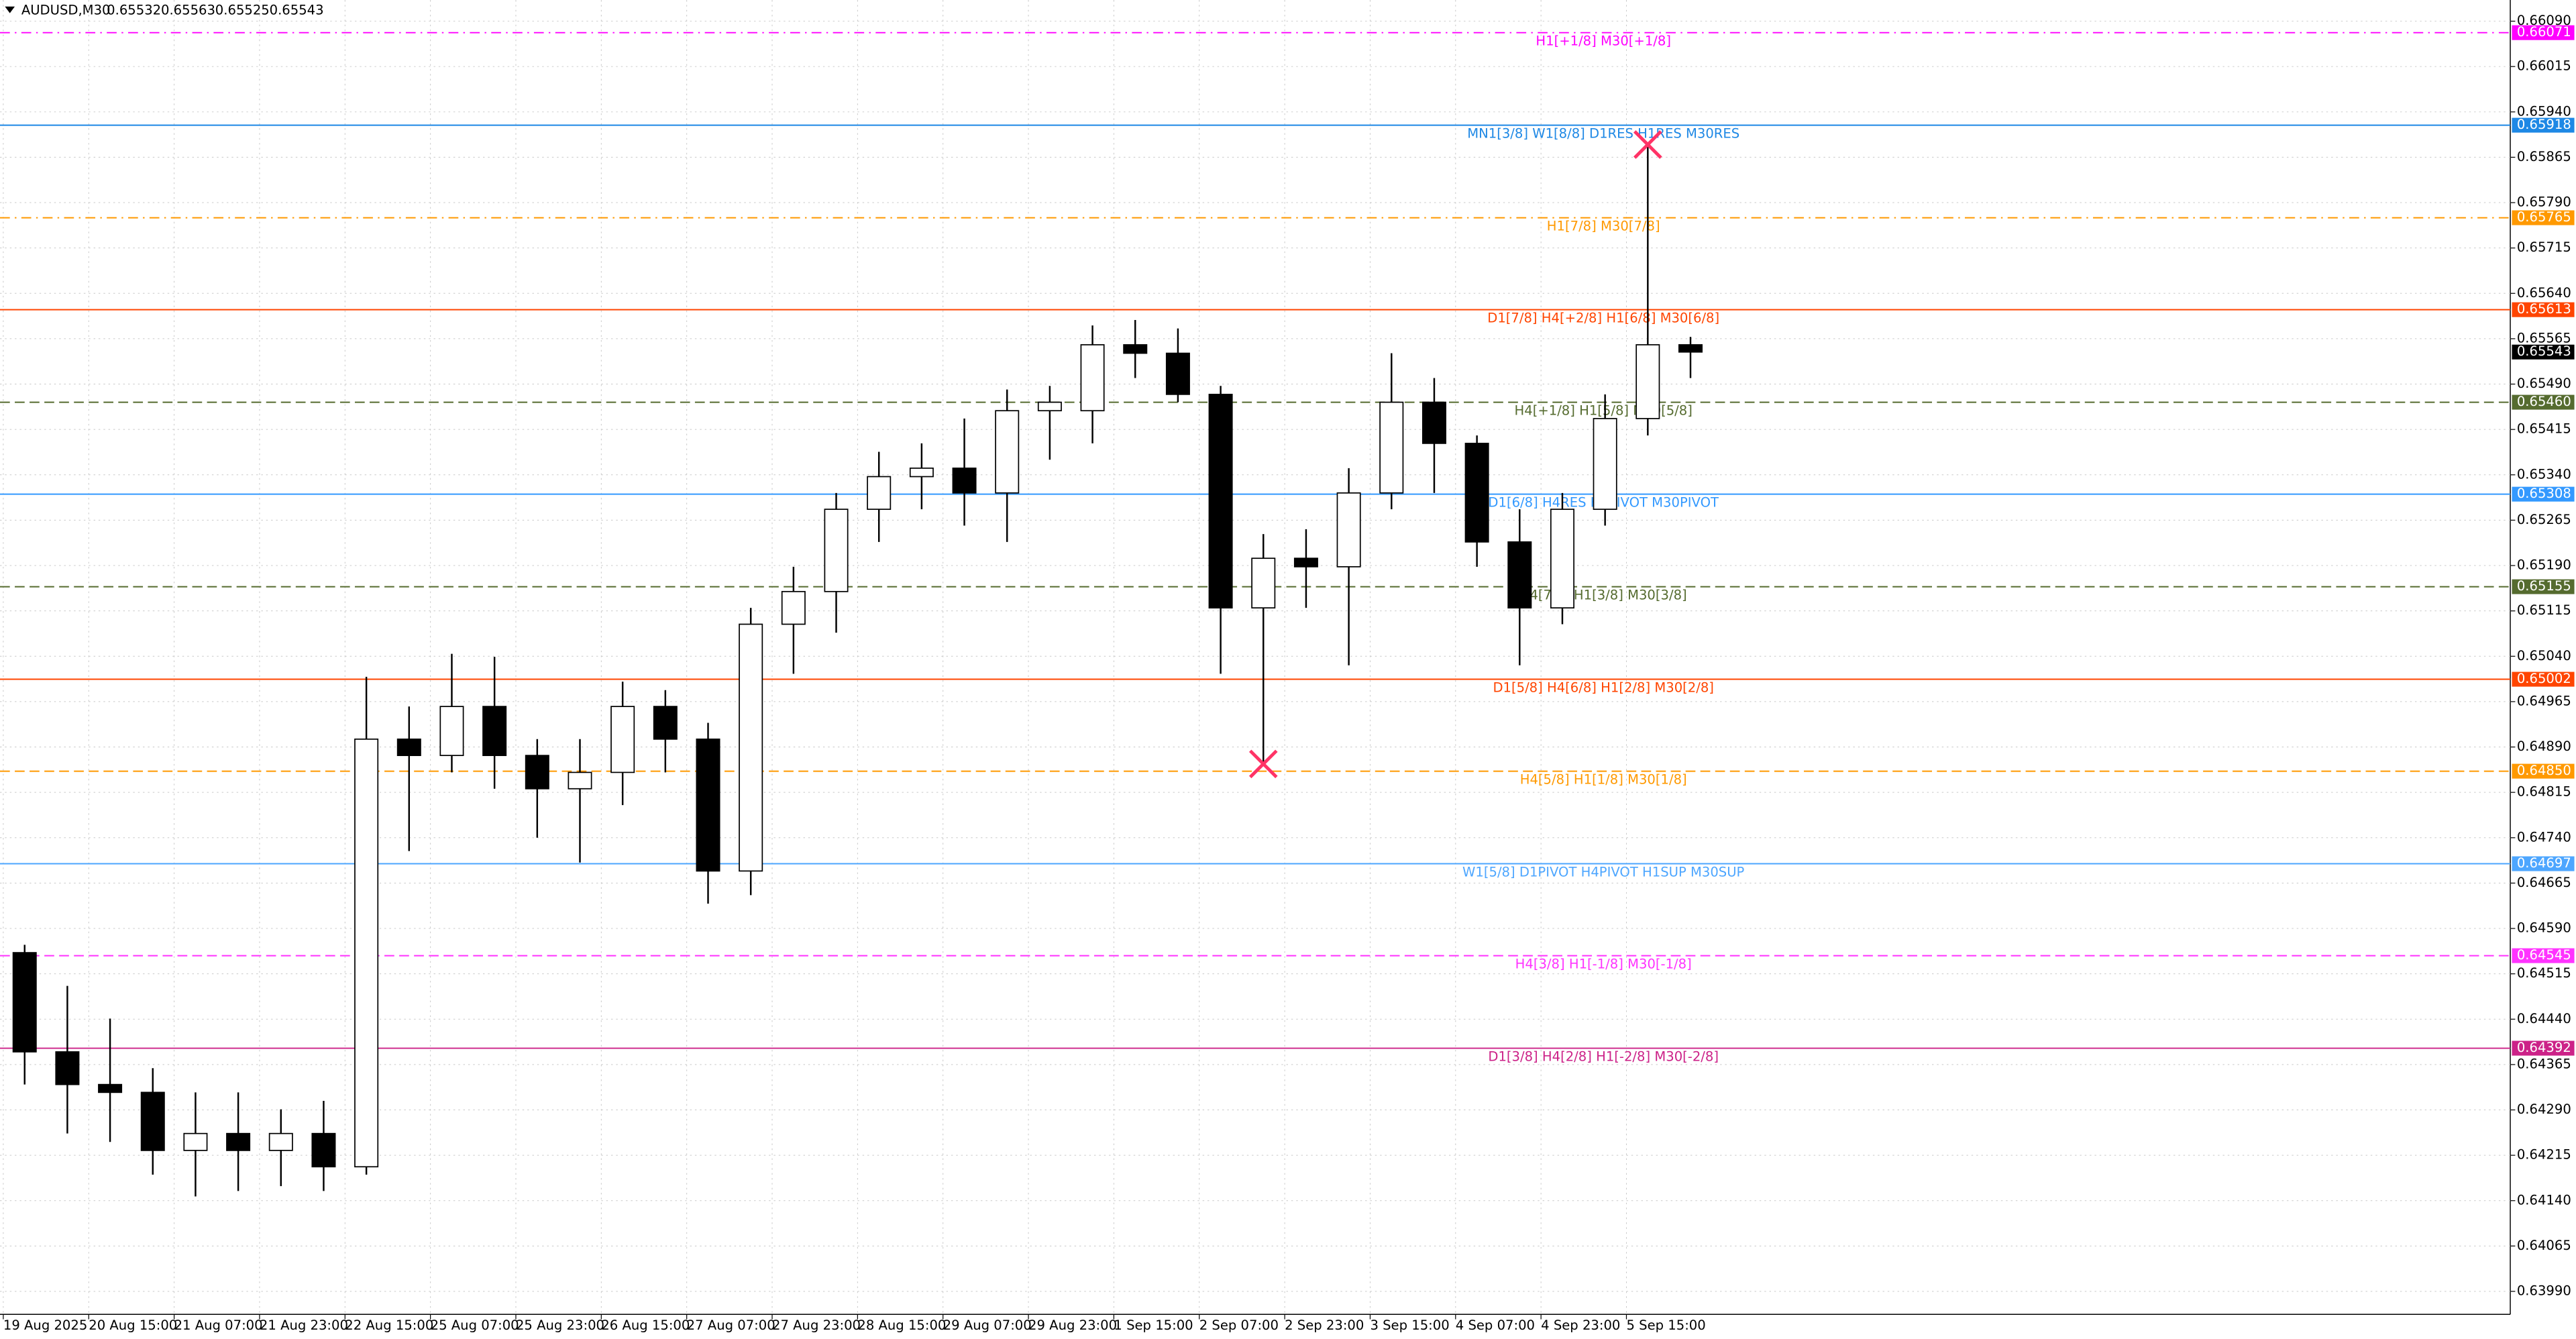 The image size is (2576, 1339). I want to click on y-tick-label: 0.64890, so click(2544, 746).